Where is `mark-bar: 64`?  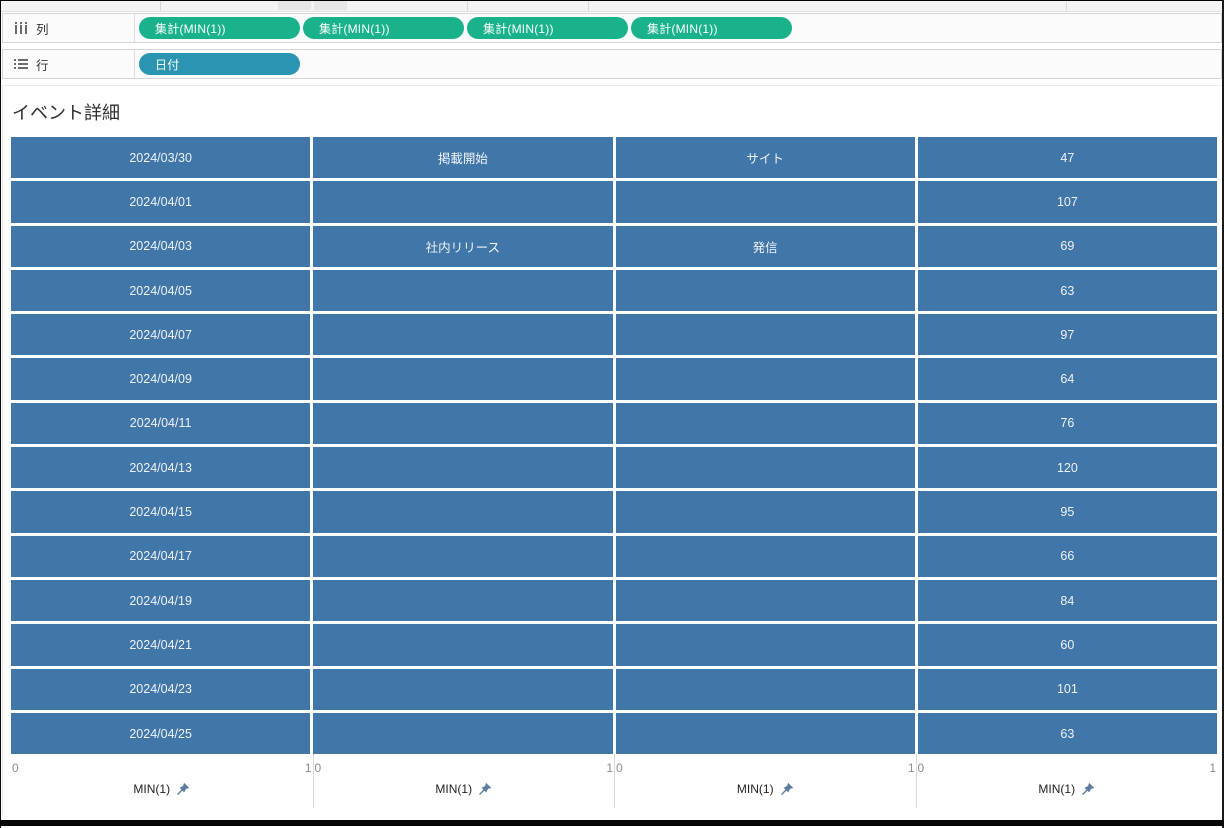 mark-bar: 64 is located at coordinates (1067, 379).